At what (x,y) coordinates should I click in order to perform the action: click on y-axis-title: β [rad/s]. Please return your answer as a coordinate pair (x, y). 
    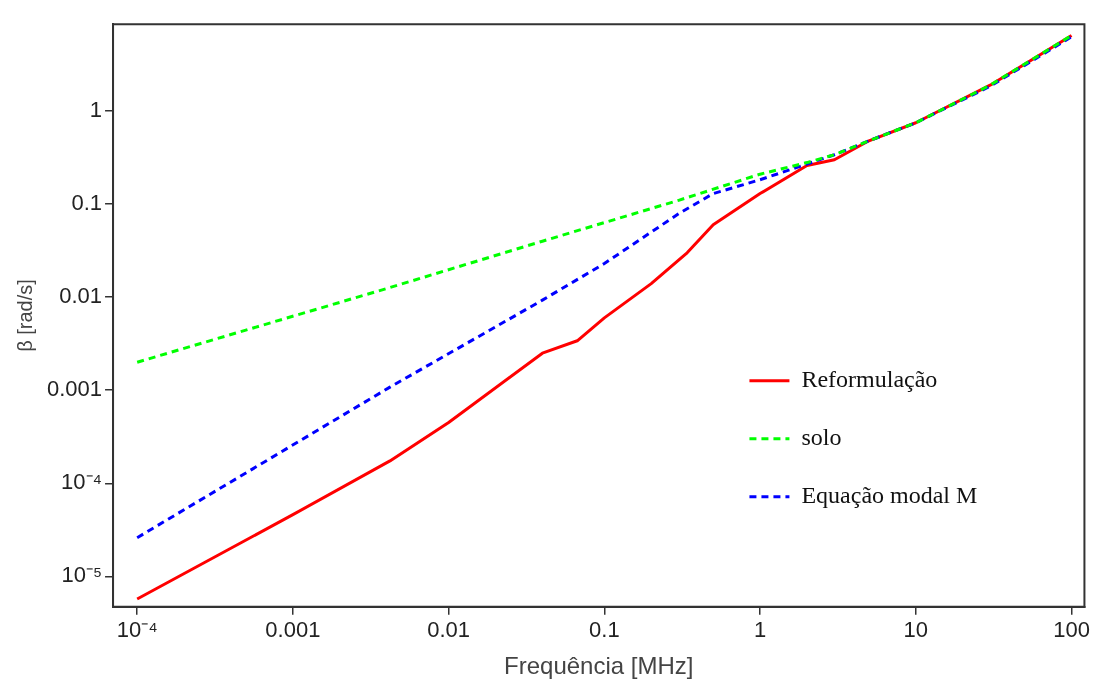
    Looking at the image, I should click on (24, 315).